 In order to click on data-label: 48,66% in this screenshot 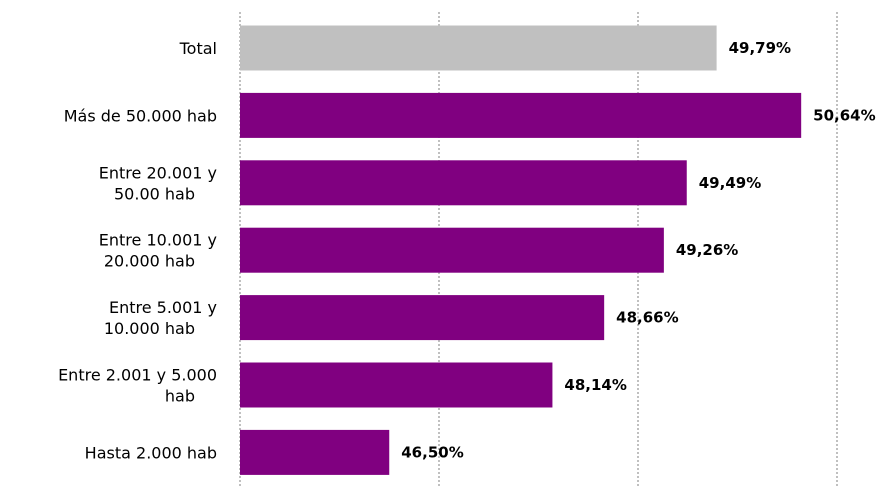, I will do `click(647, 318)`.